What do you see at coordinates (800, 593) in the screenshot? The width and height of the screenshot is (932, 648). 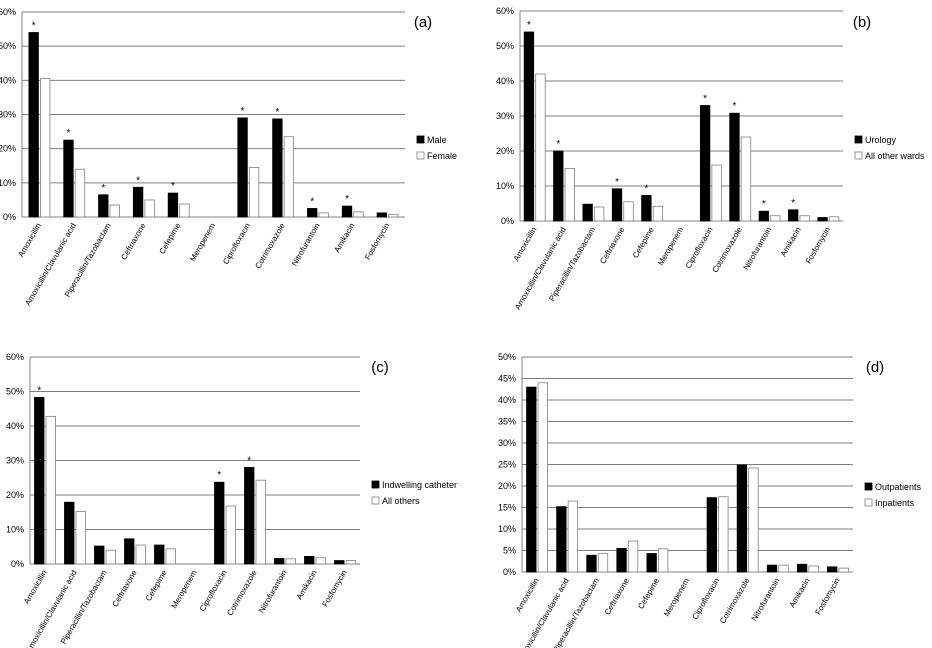 I see `x-tick-label: Amikacin` at bounding box center [800, 593].